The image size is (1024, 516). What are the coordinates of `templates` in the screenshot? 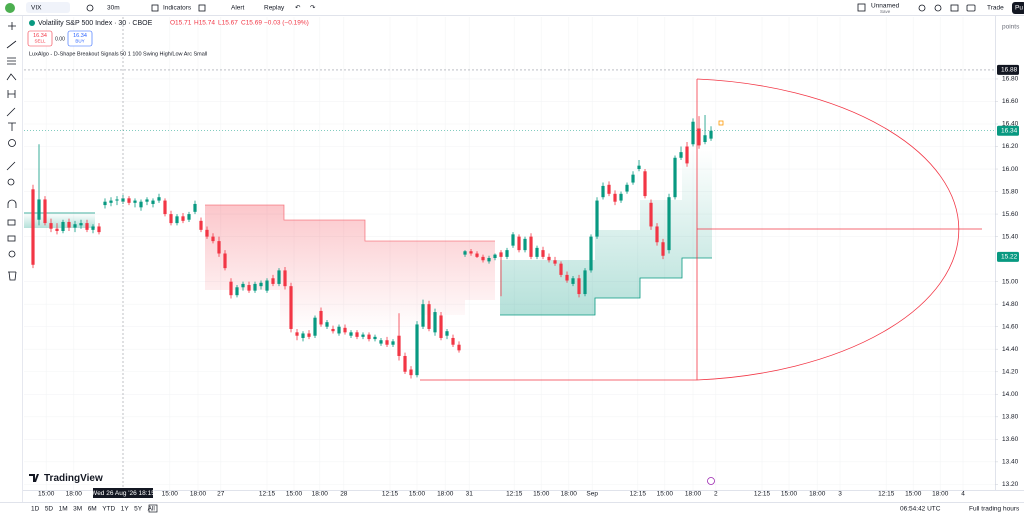 It's located at (202, 8).